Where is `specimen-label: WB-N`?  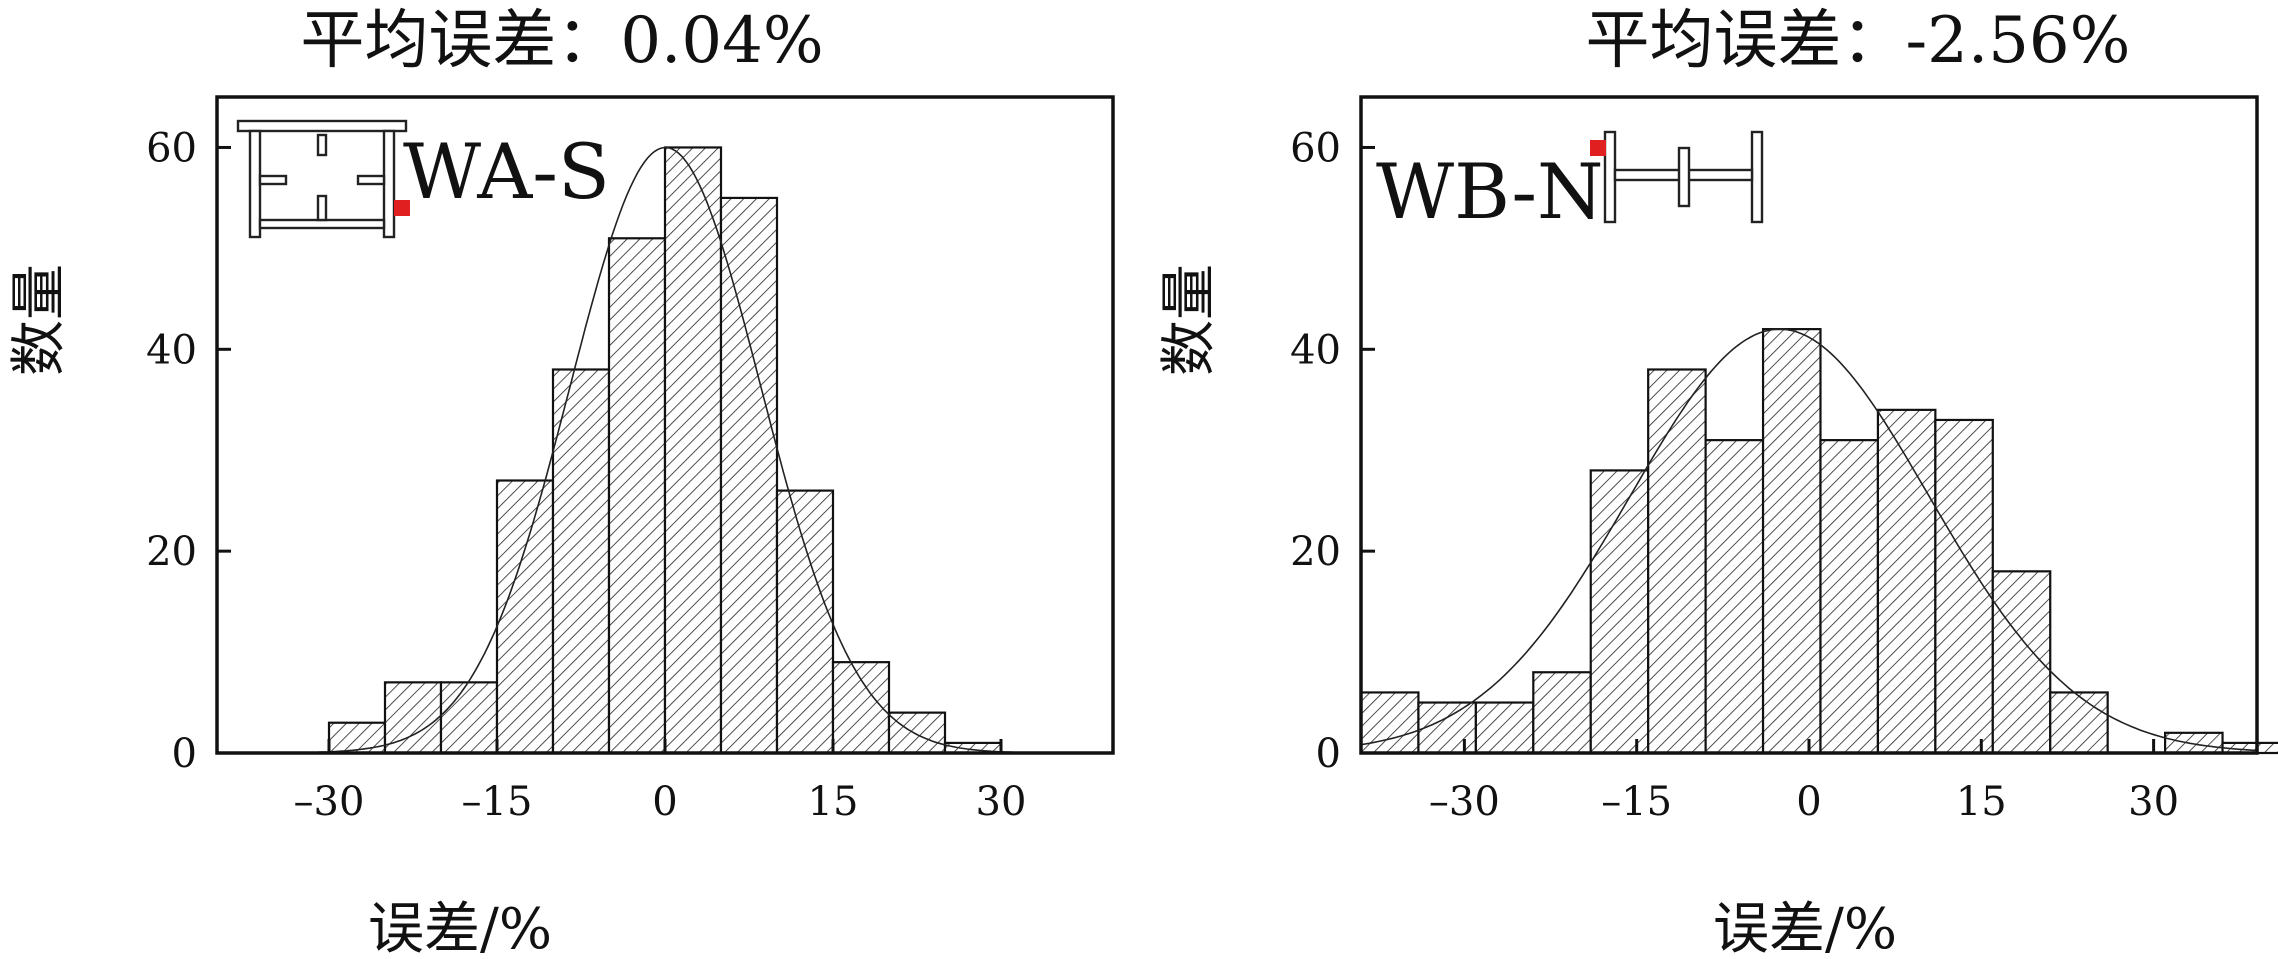
specimen-label: WB-N is located at coordinates (1490, 191).